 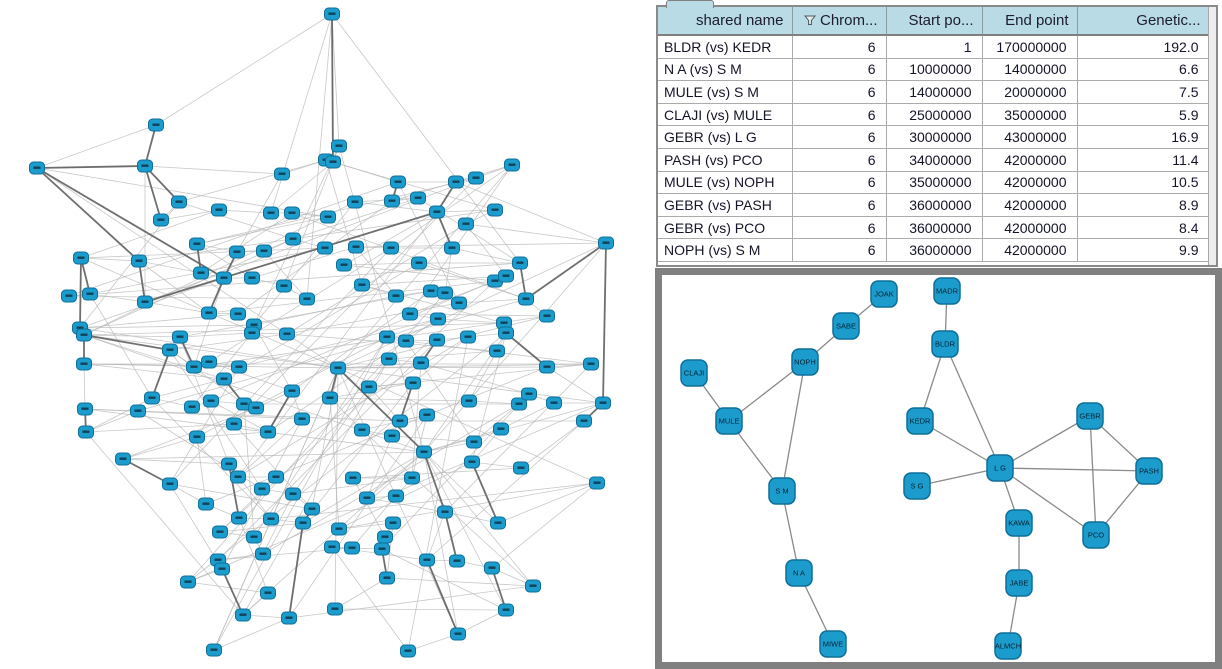 What do you see at coordinates (846, 326) in the screenshot?
I see `network-node-sabe: SABE` at bounding box center [846, 326].